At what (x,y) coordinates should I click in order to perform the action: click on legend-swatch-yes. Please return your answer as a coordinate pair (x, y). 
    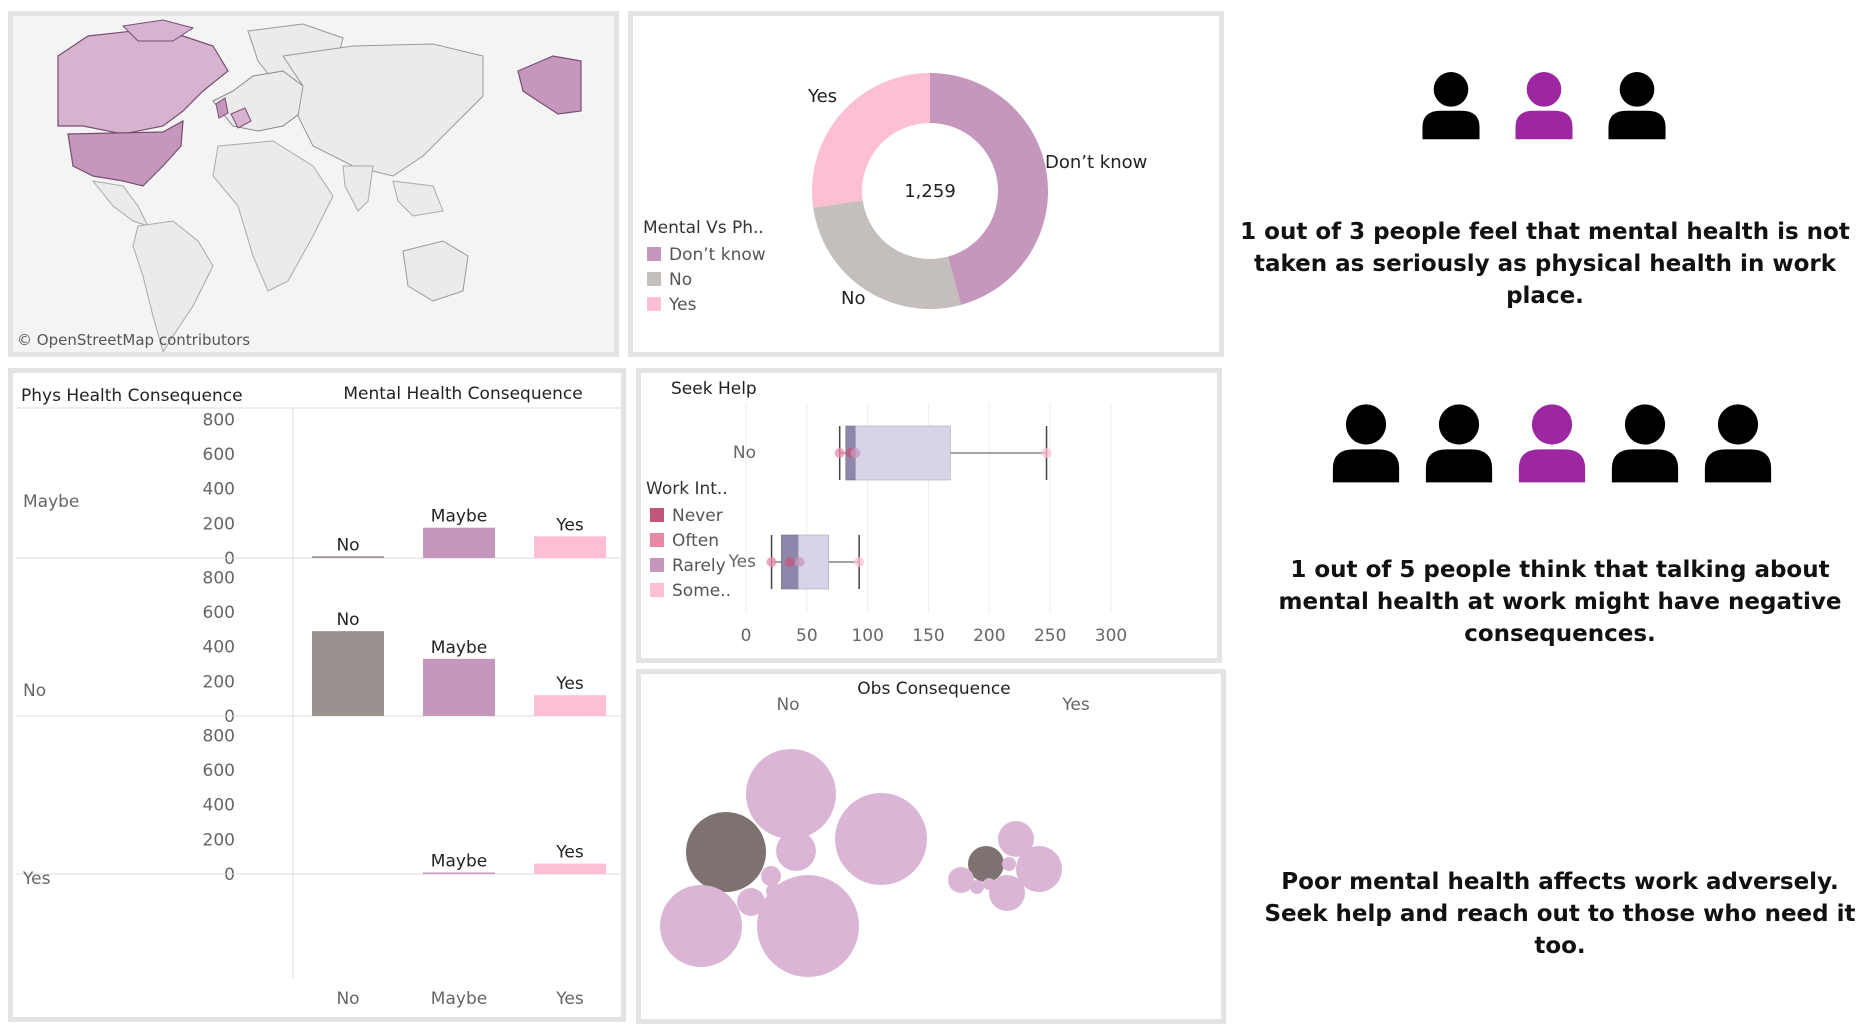
    Looking at the image, I should click on (654, 304).